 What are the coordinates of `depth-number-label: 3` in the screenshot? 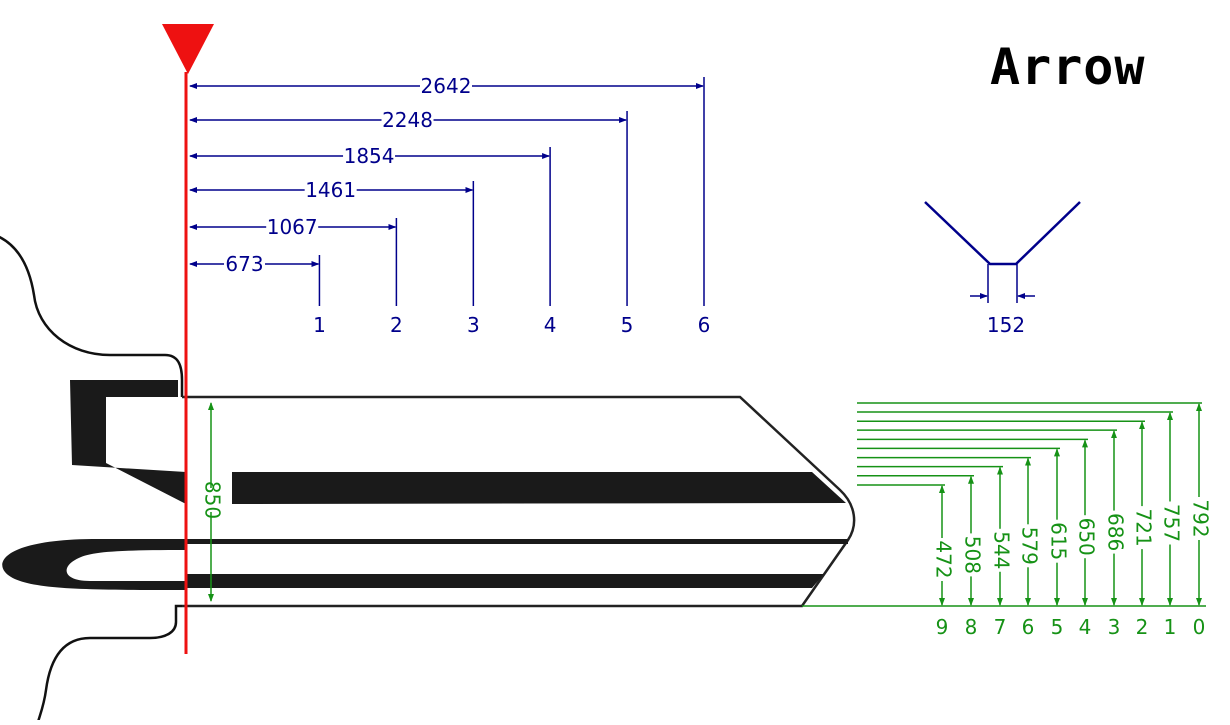 It's located at (1114, 627).